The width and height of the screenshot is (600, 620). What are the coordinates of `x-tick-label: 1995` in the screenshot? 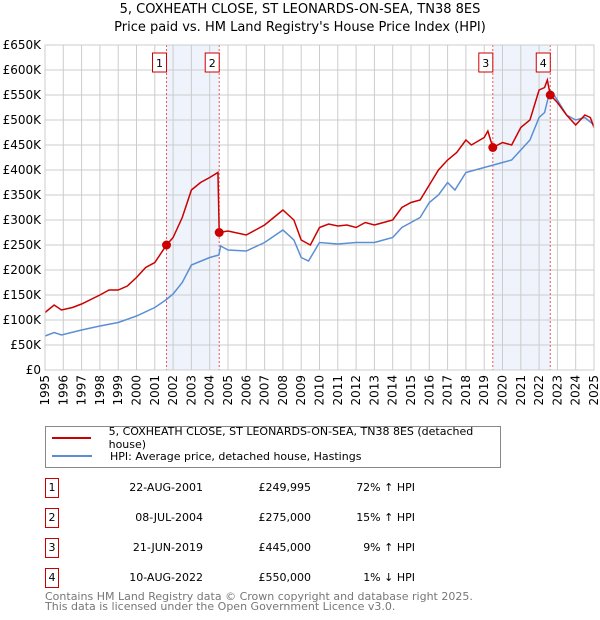 It's located at (45, 390).